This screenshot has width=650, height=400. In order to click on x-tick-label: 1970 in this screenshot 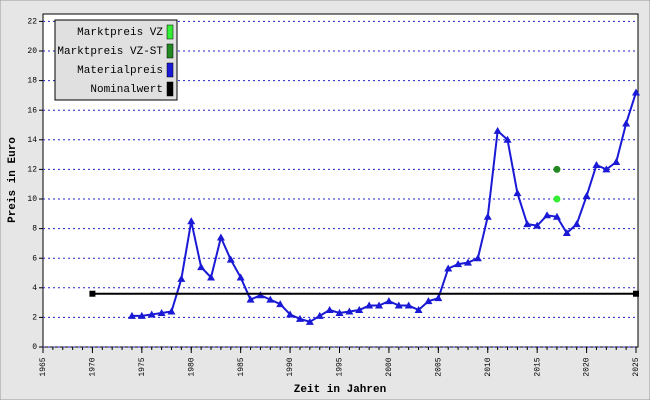, I will do `click(93, 366)`.